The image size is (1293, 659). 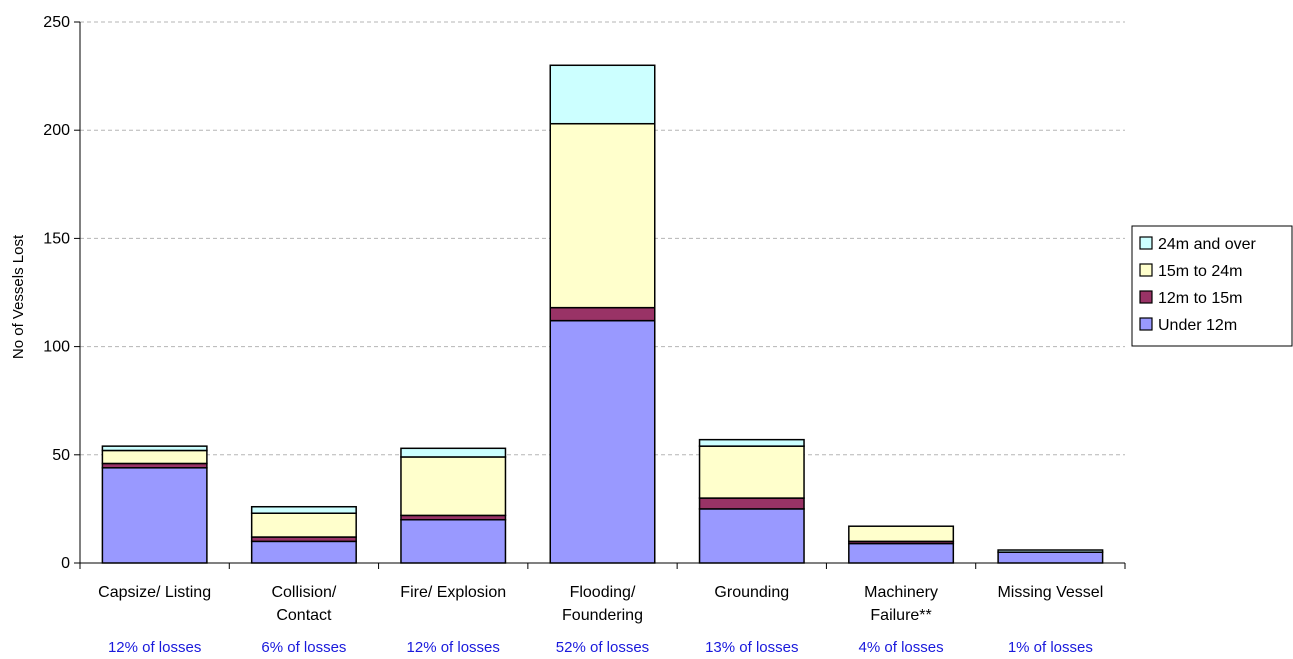 What do you see at coordinates (56, 238) in the screenshot?
I see `y-tick-label: 150` at bounding box center [56, 238].